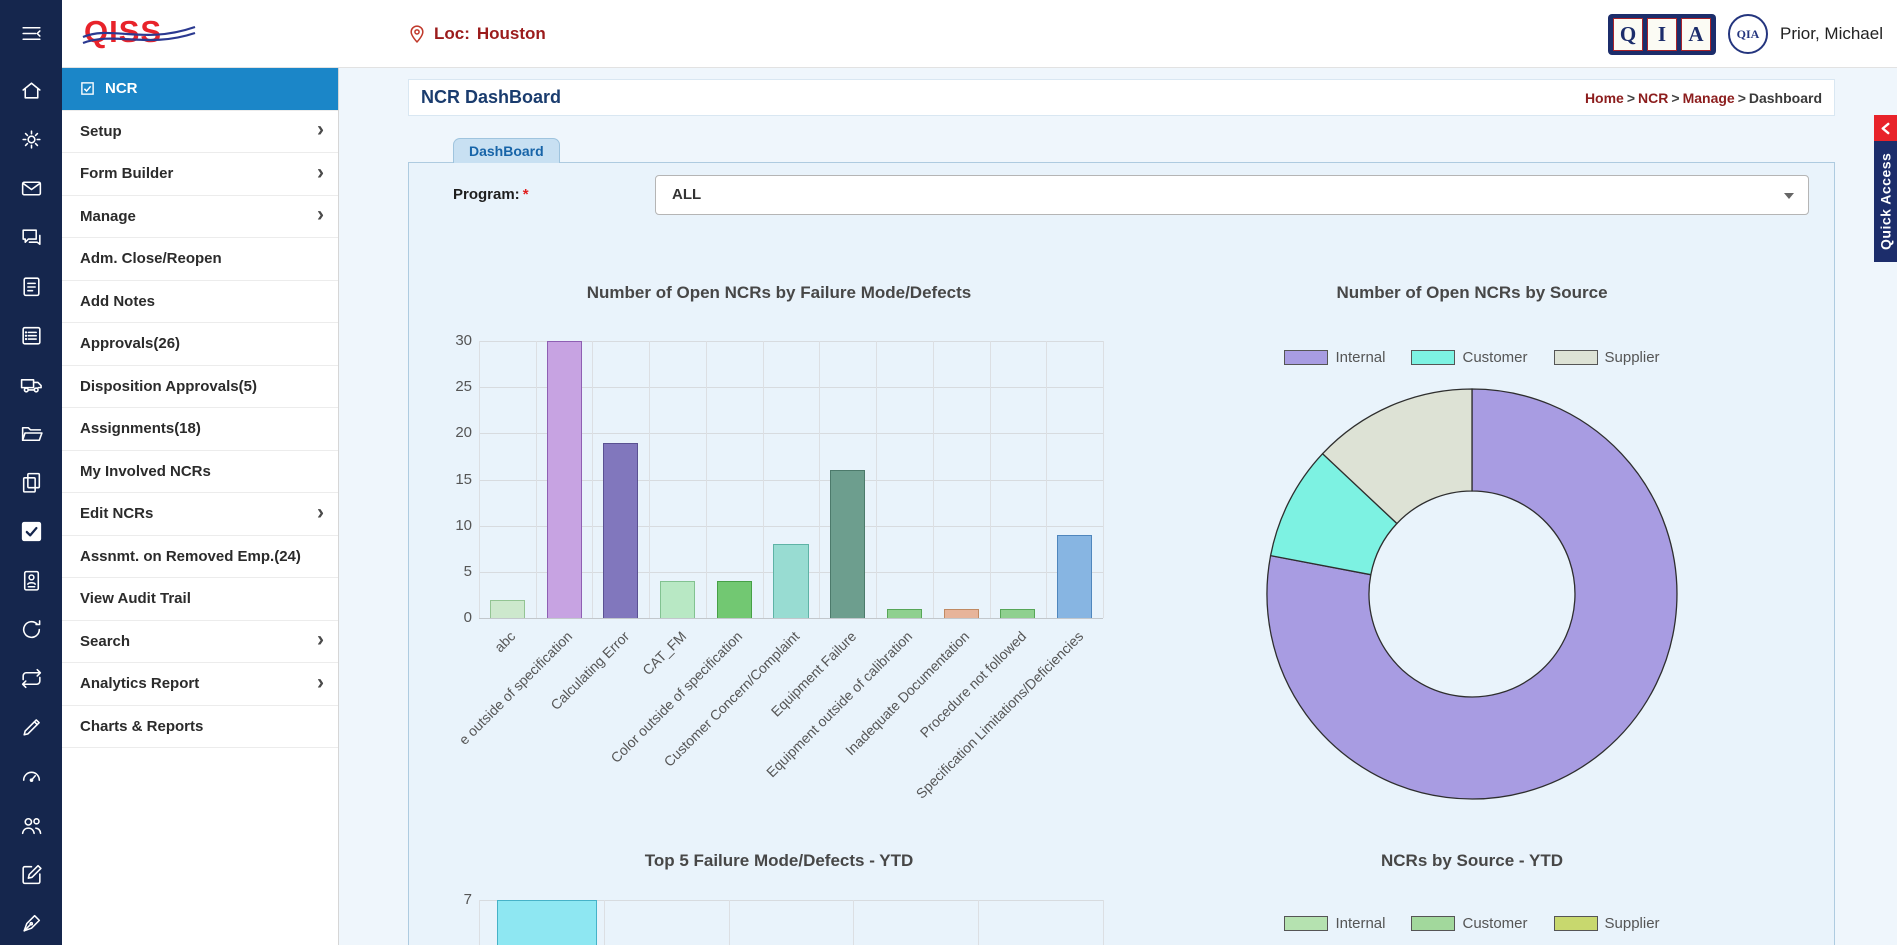 This screenshot has width=1897, height=945. Describe the element at coordinates (848, 544) in the screenshot. I see `bar-equipment-failure` at that location.